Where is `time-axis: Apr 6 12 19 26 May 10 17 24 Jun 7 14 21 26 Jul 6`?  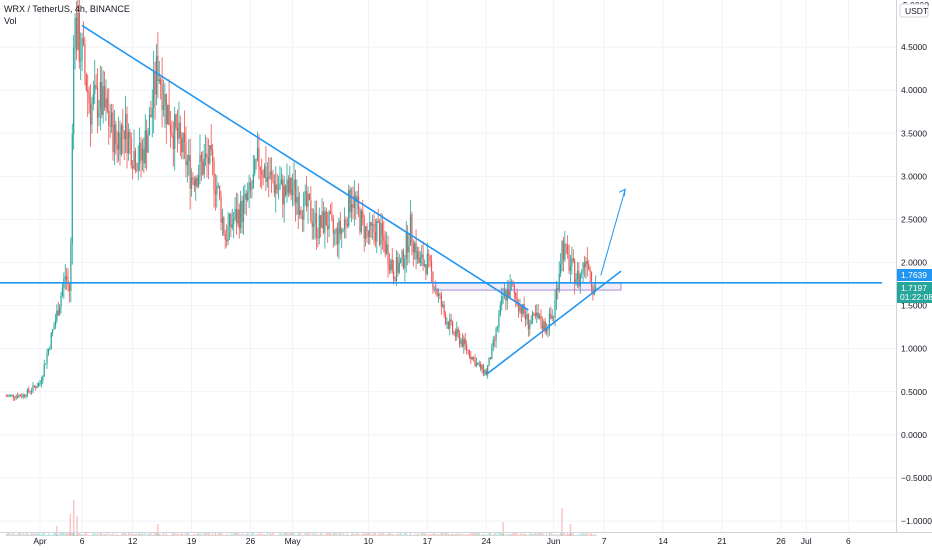 time-axis: Apr 6 12 19 26 May 10 17 24 Jun 7 14 21 26 Jul 6 is located at coordinates (442, 541).